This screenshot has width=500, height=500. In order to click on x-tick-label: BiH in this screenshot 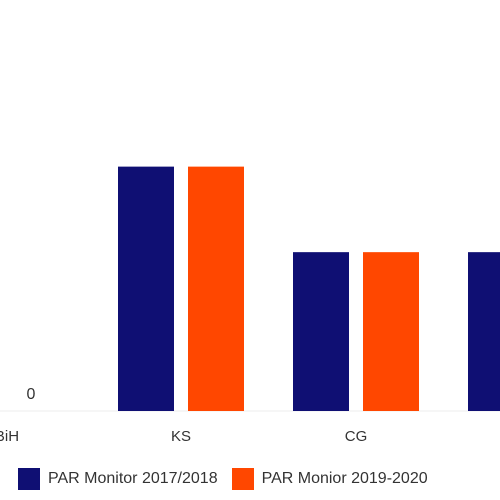, I will do `click(9, 436)`.